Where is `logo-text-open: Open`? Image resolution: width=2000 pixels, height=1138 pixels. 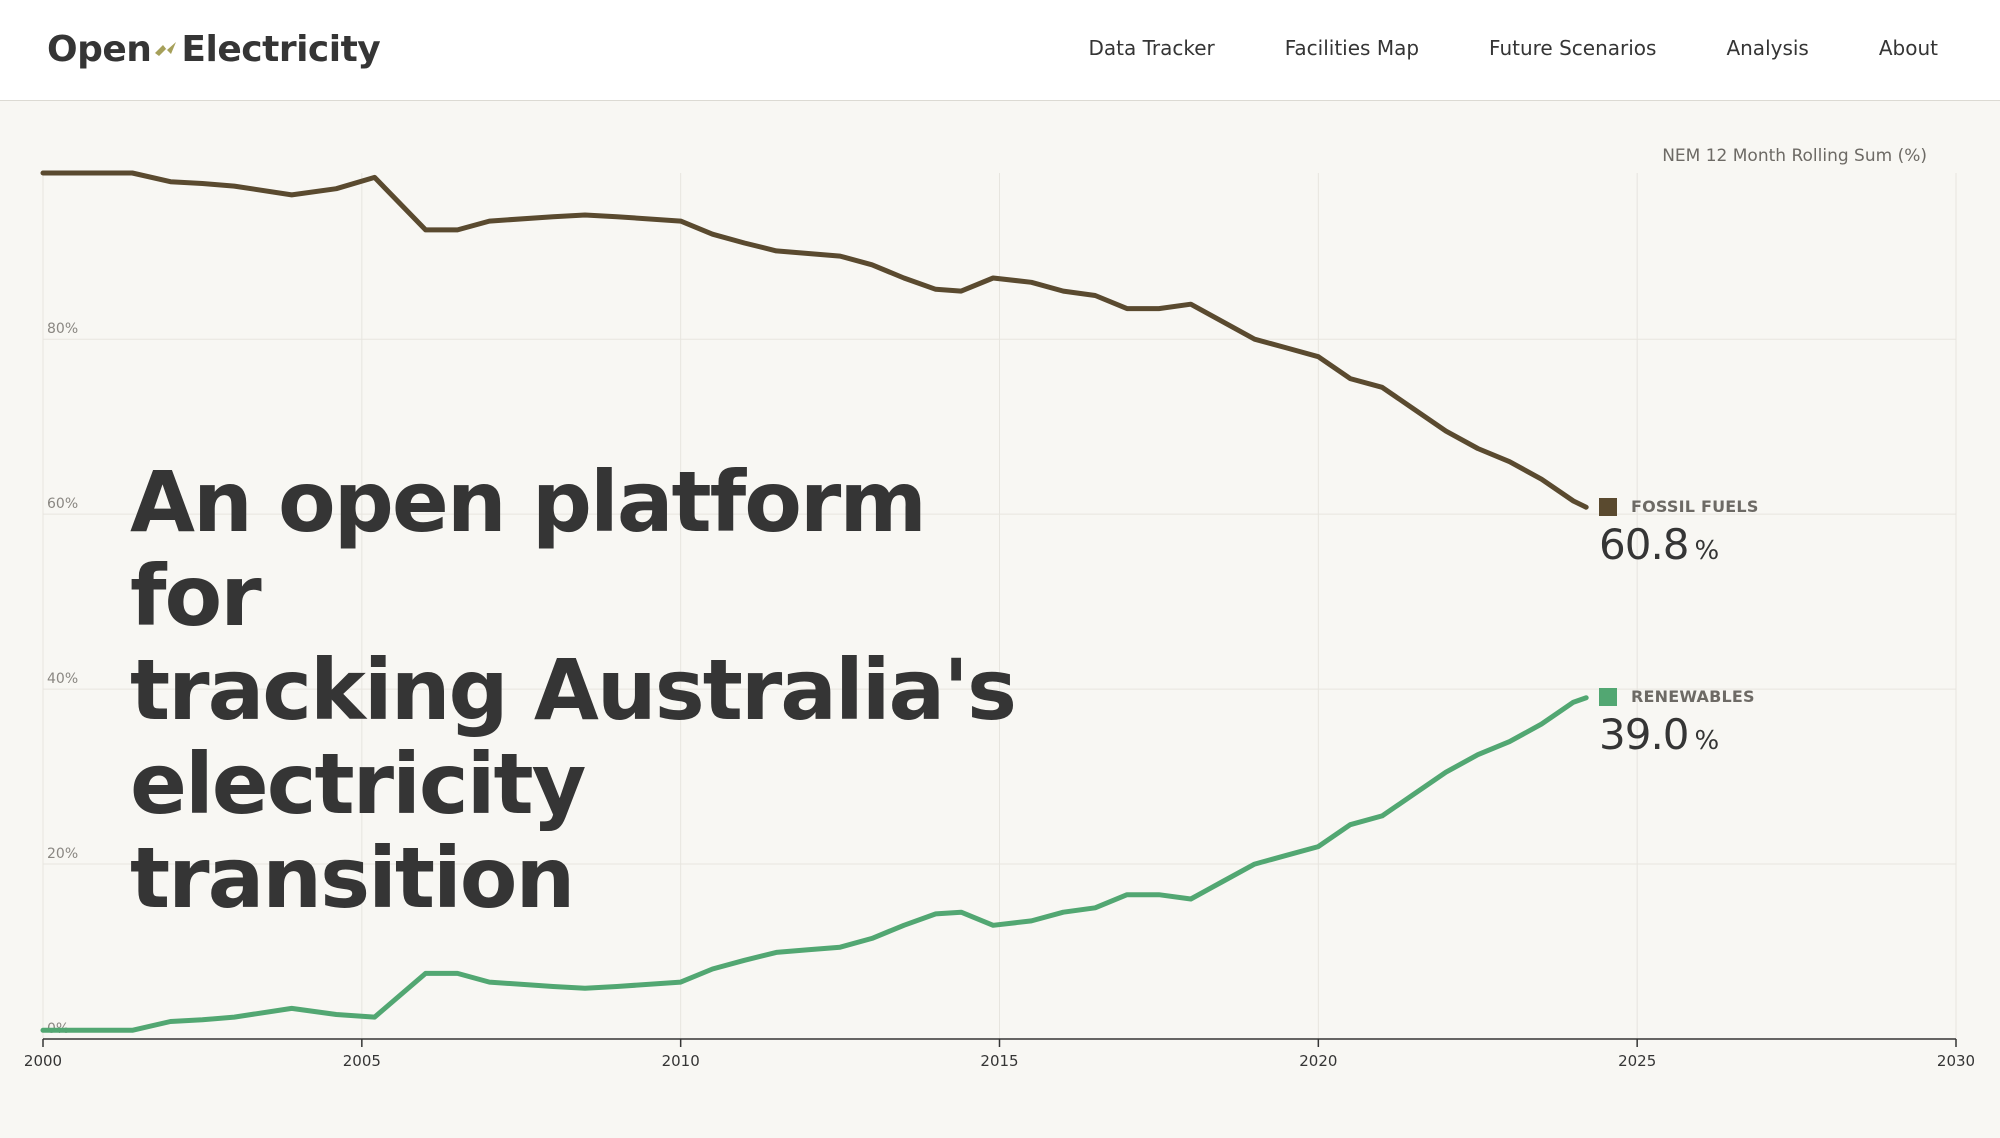 logo-text-open: Open is located at coordinates (99, 49).